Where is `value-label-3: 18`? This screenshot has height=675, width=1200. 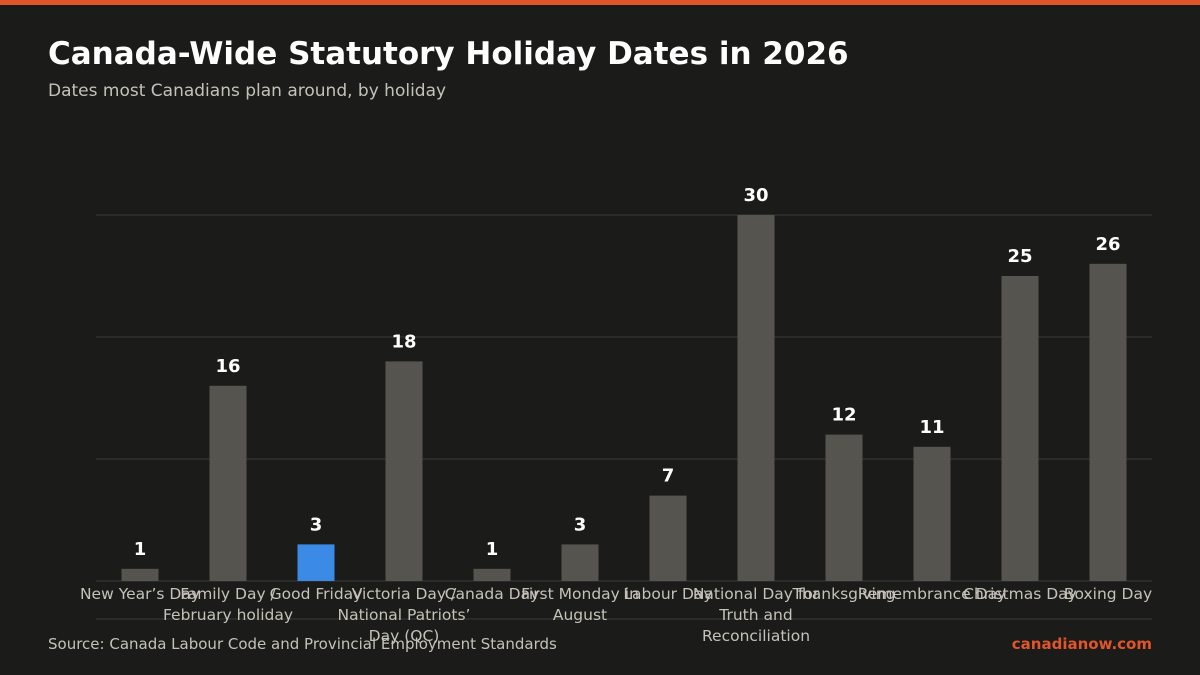
value-label-3: 18 is located at coordinates (403, 341).